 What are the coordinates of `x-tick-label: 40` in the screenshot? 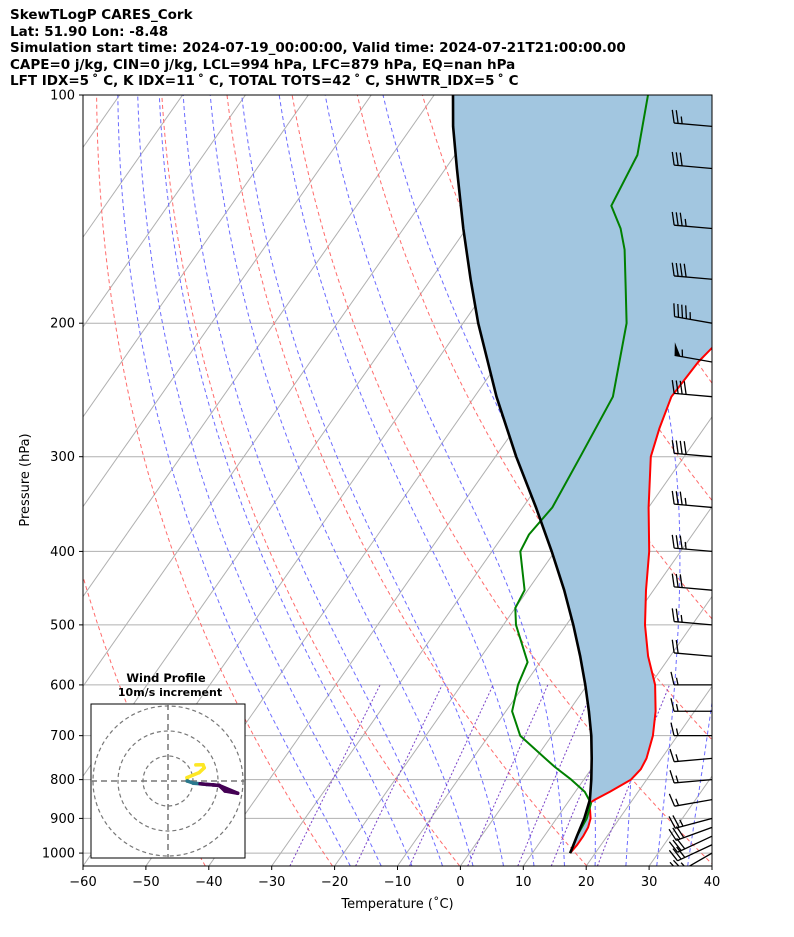 It's located at (712, 882).